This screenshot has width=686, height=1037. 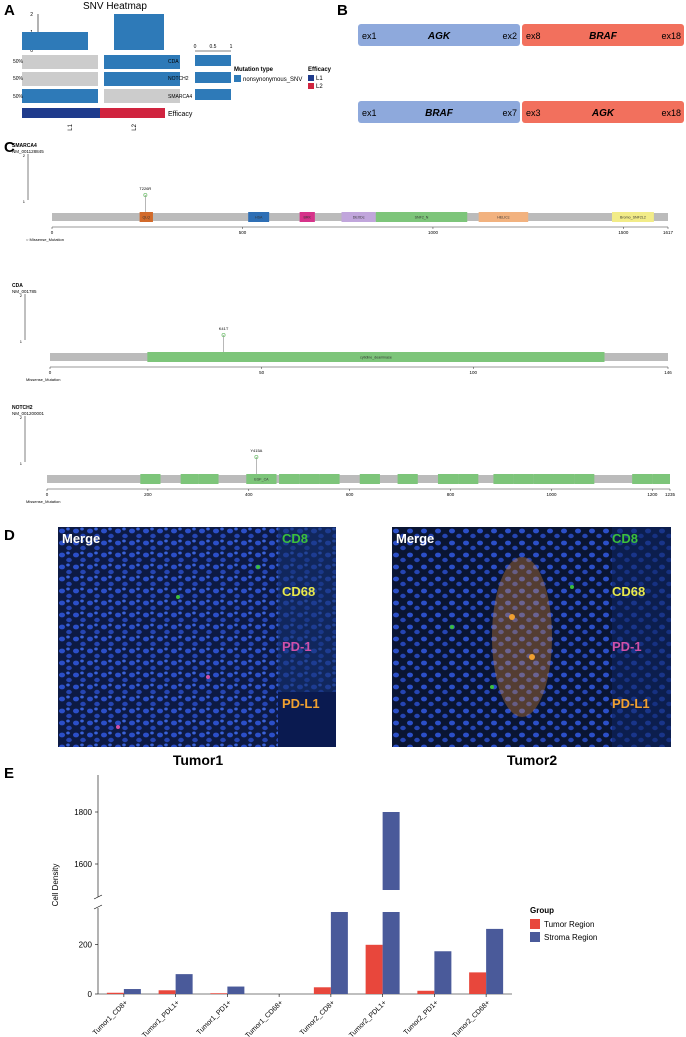 I want to click on bar-tumor-region-tumor2cd68, so click(x=478, y=983).